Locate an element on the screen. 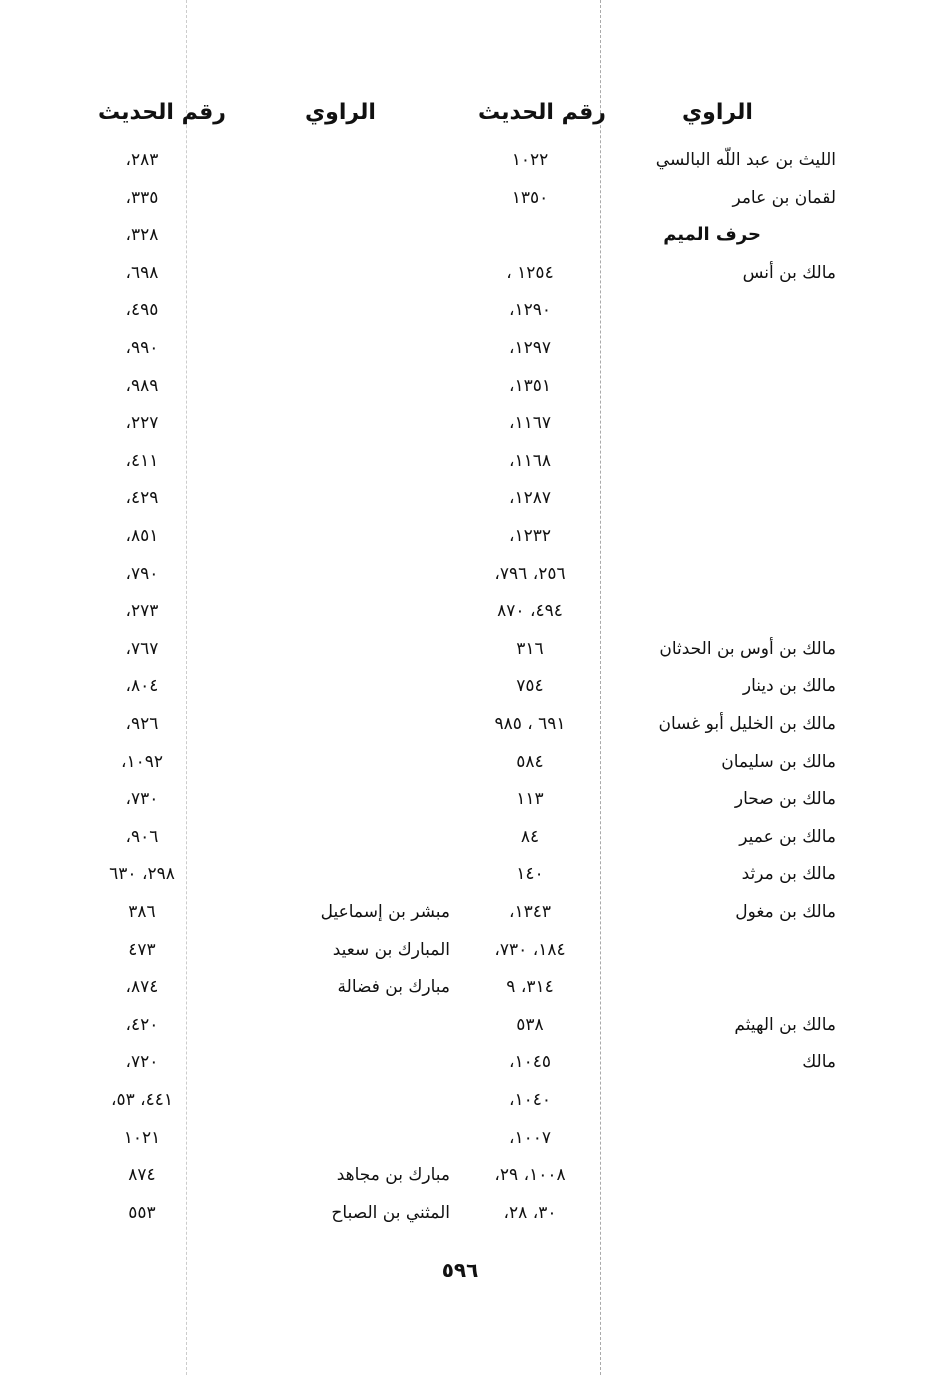 The image size is (937, 1375). hadith-numbers: ٢٨٣، is located at coordinates (142, 160).